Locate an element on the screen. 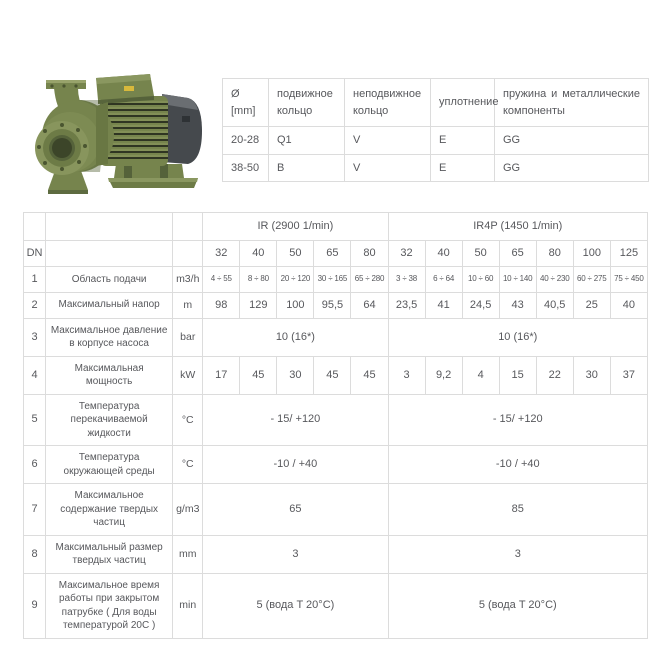 The width and height of the screenshot is (650, 650). spec-value-cell: 40 ÷ 230 is located at coordinates (554, 279).